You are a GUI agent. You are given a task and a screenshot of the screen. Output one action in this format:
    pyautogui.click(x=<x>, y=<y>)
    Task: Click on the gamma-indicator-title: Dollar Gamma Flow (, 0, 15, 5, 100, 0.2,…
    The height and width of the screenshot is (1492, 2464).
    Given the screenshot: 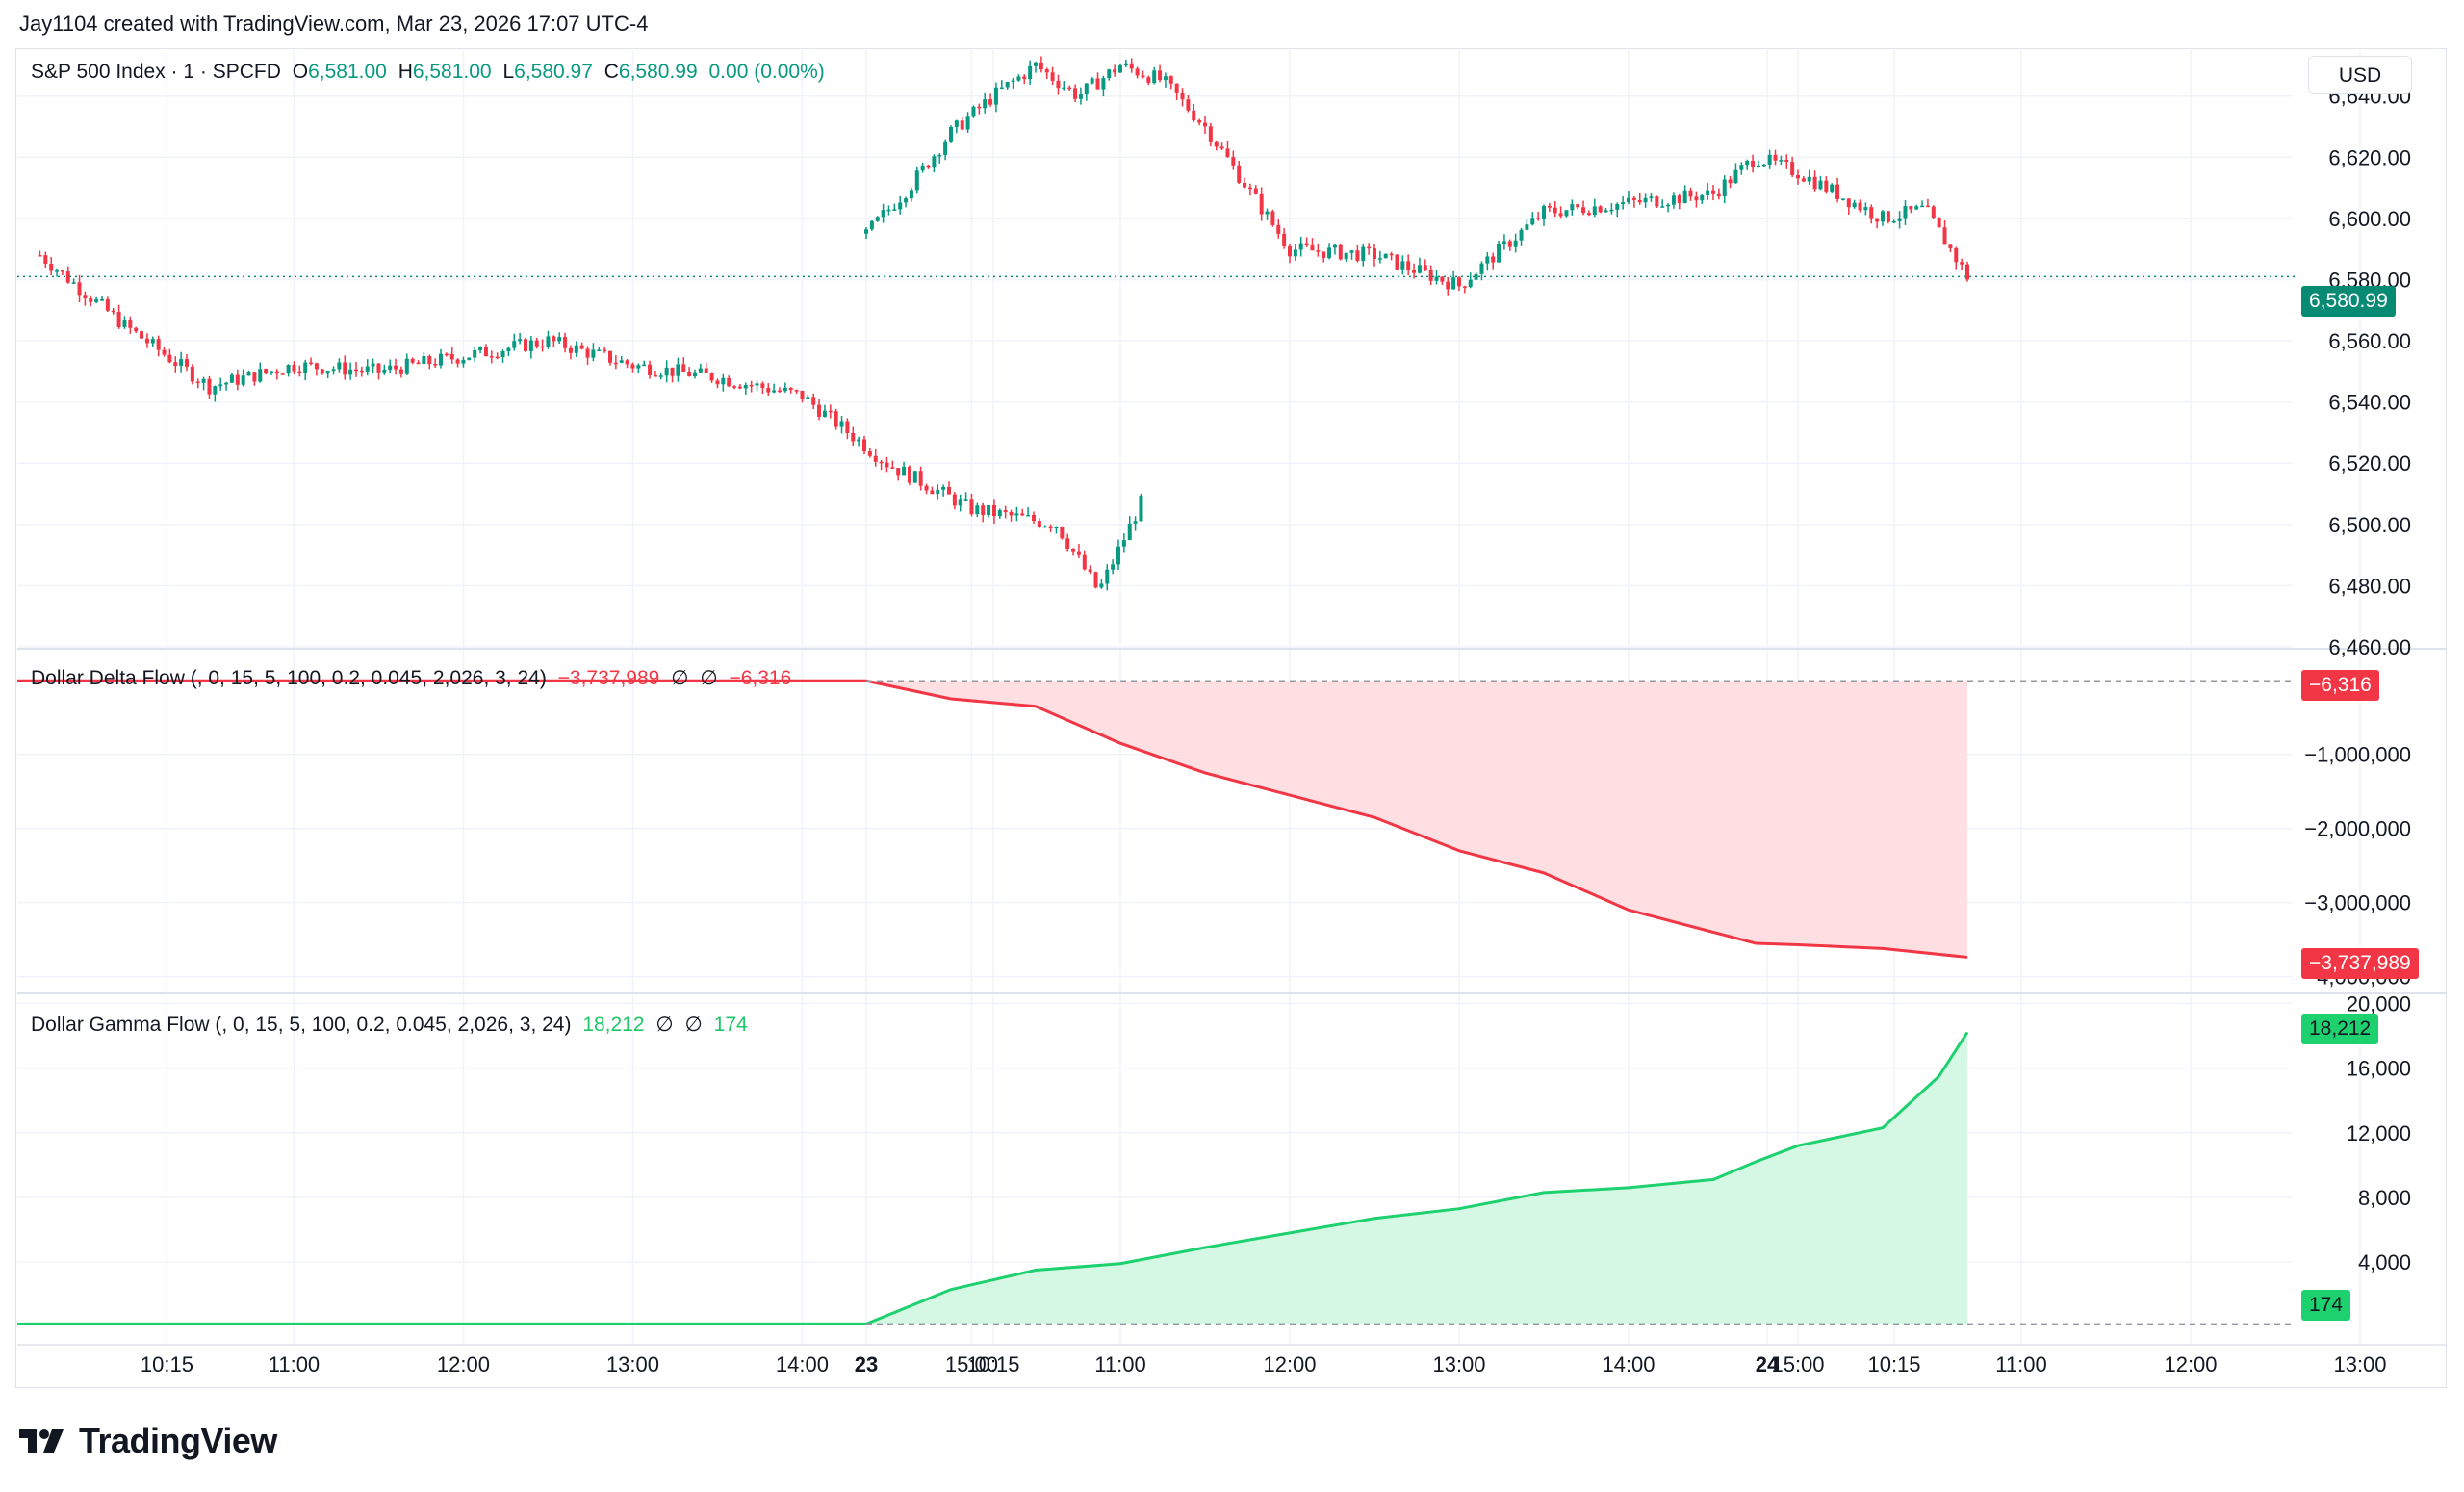 What is the action you would take?
    pyautogui.click(x=301, y=1025)
    